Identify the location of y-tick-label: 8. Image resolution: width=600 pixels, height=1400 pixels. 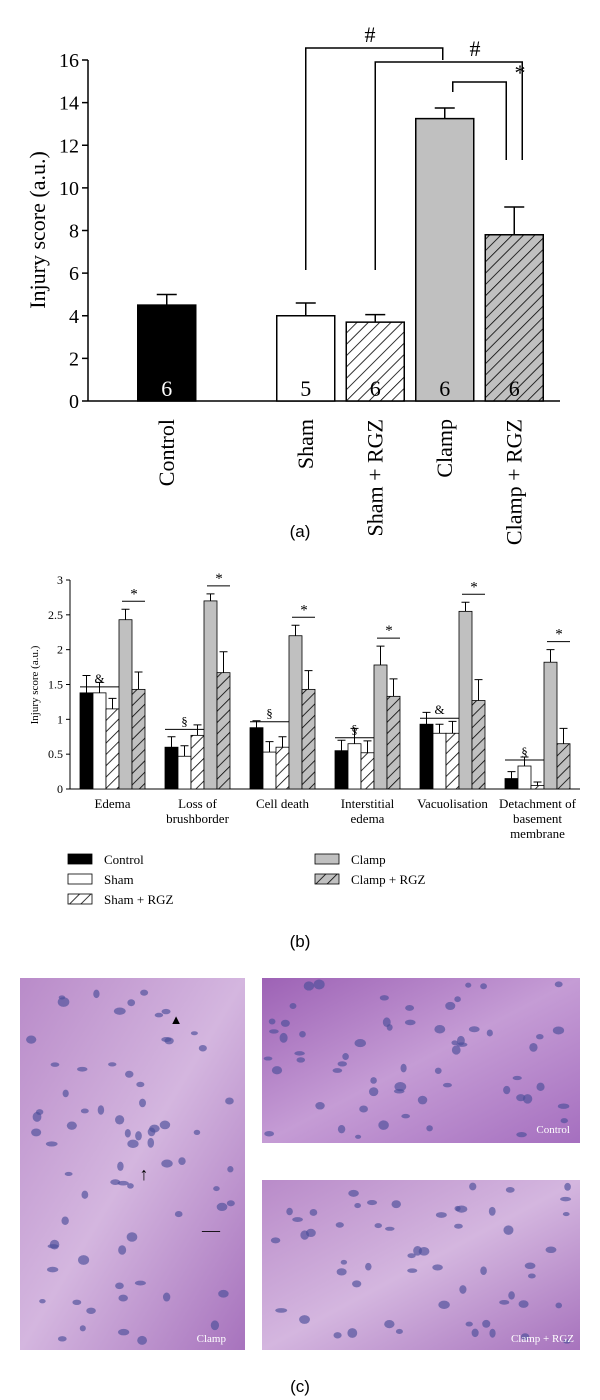
(74, 232).